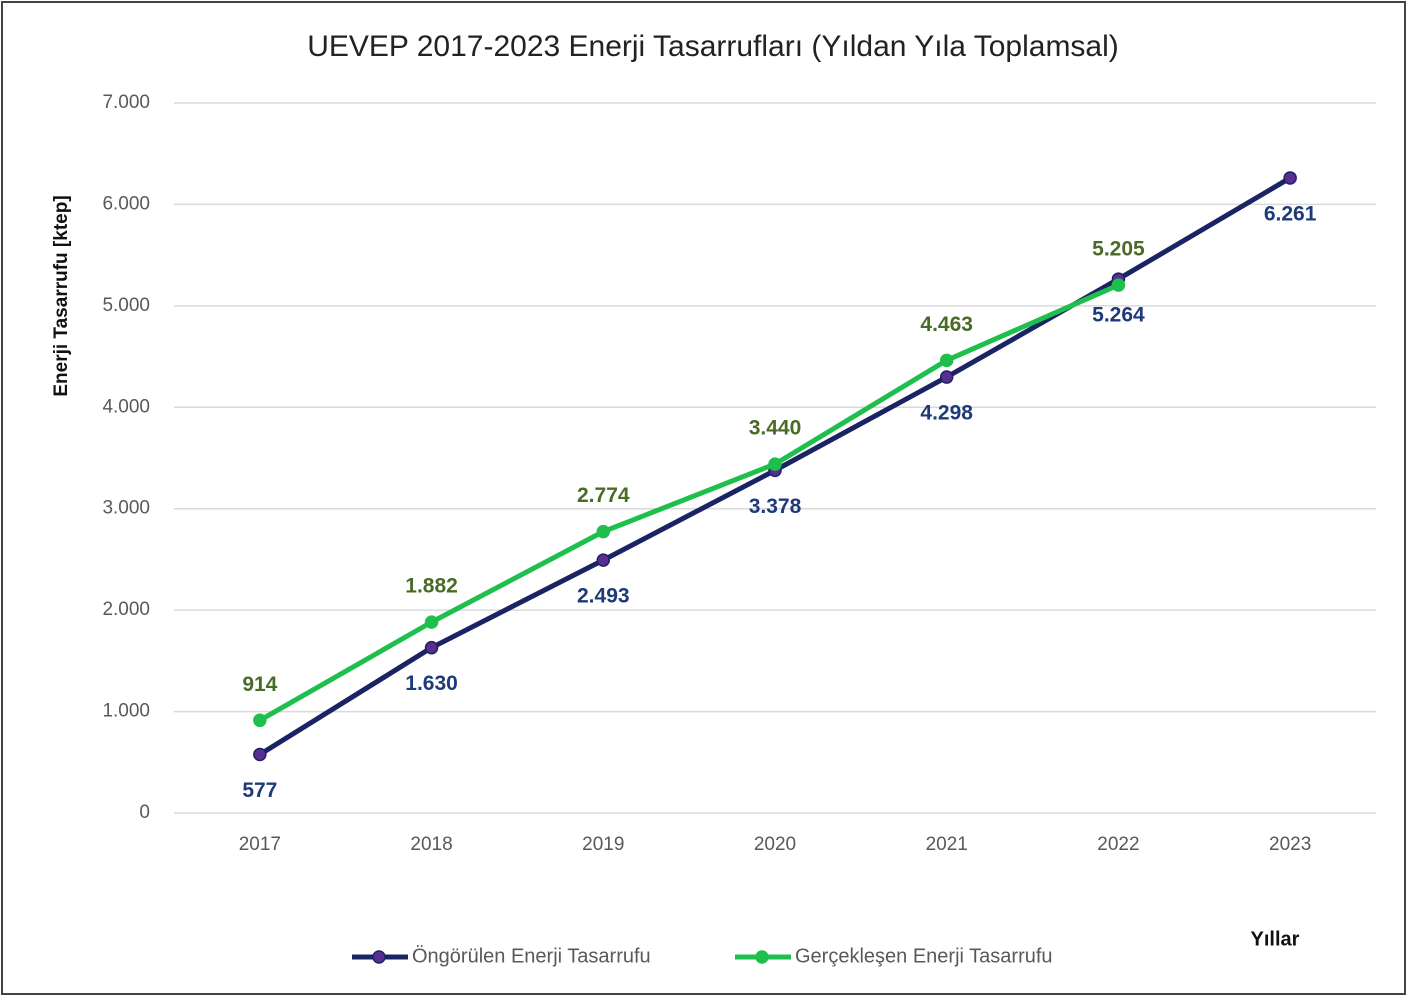  Describe the element at coordinates (259, 684) in the screenshot. I see `data-label: 914` at that location.